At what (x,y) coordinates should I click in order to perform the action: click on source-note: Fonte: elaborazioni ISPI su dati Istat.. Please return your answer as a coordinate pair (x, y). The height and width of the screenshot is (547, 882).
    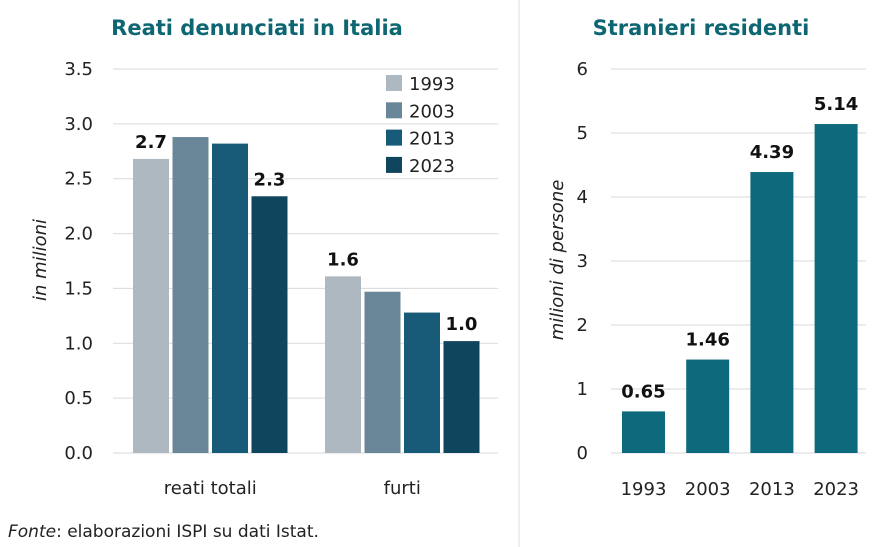
    Looking at the image, I should click on (163, 532).